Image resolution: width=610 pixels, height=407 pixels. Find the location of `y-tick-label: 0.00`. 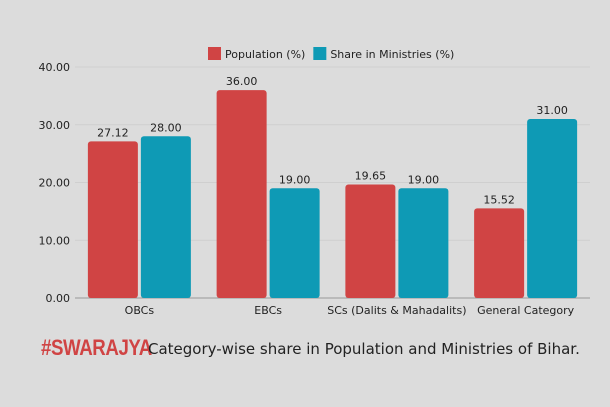

y-tick-label: 0.00 is located at coordinates (58, 298).